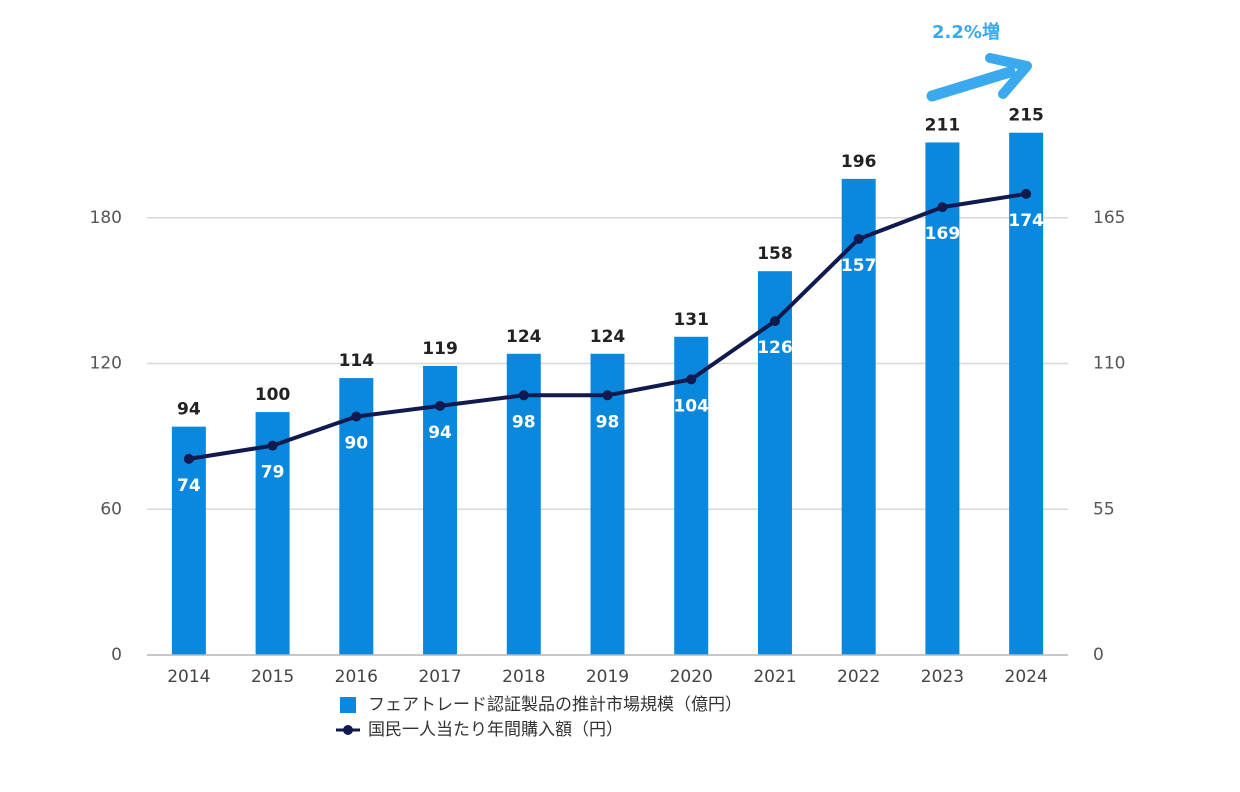  Describe the element at coordinates (775, 254) in the screenshot. I see `bar-value-label: 158` at that location.